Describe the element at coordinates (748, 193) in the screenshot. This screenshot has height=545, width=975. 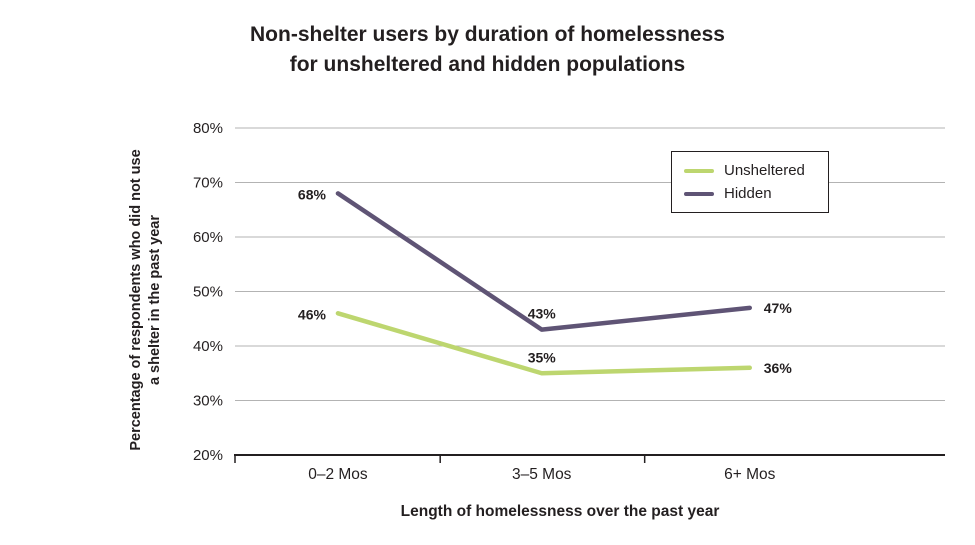
I see `legend-label-hidden: Hidden` at that location.